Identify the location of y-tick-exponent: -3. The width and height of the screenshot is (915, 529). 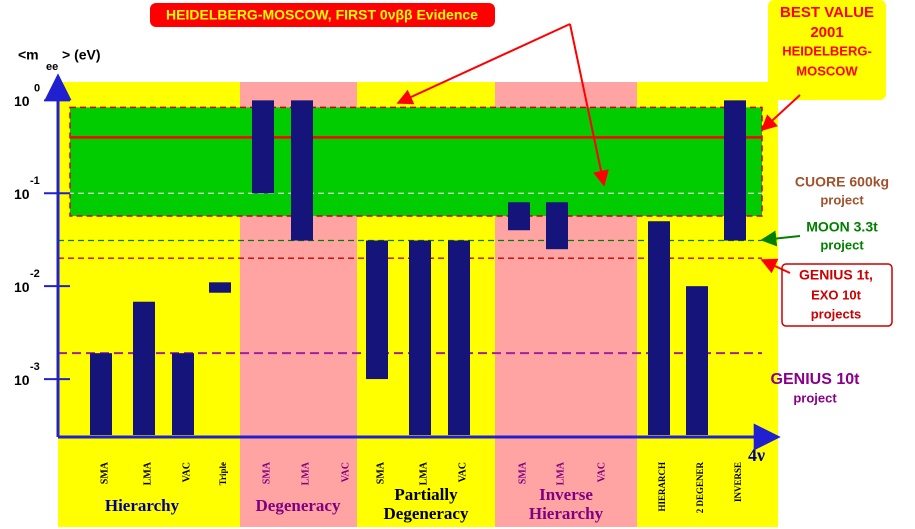
(35, 367).